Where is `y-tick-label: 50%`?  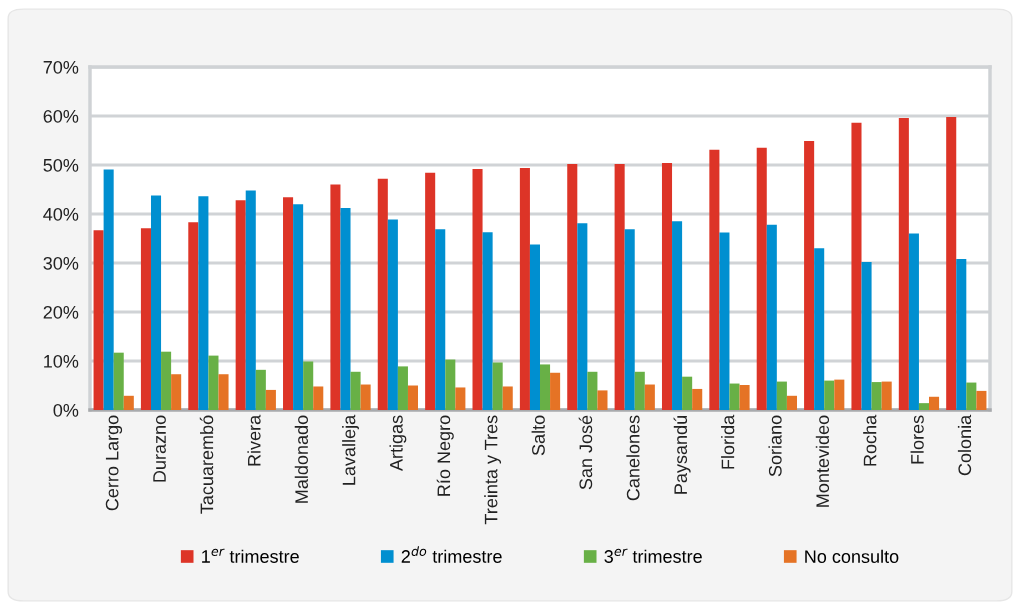 y-tick-label: 50% is located at coordinates (61, 165).